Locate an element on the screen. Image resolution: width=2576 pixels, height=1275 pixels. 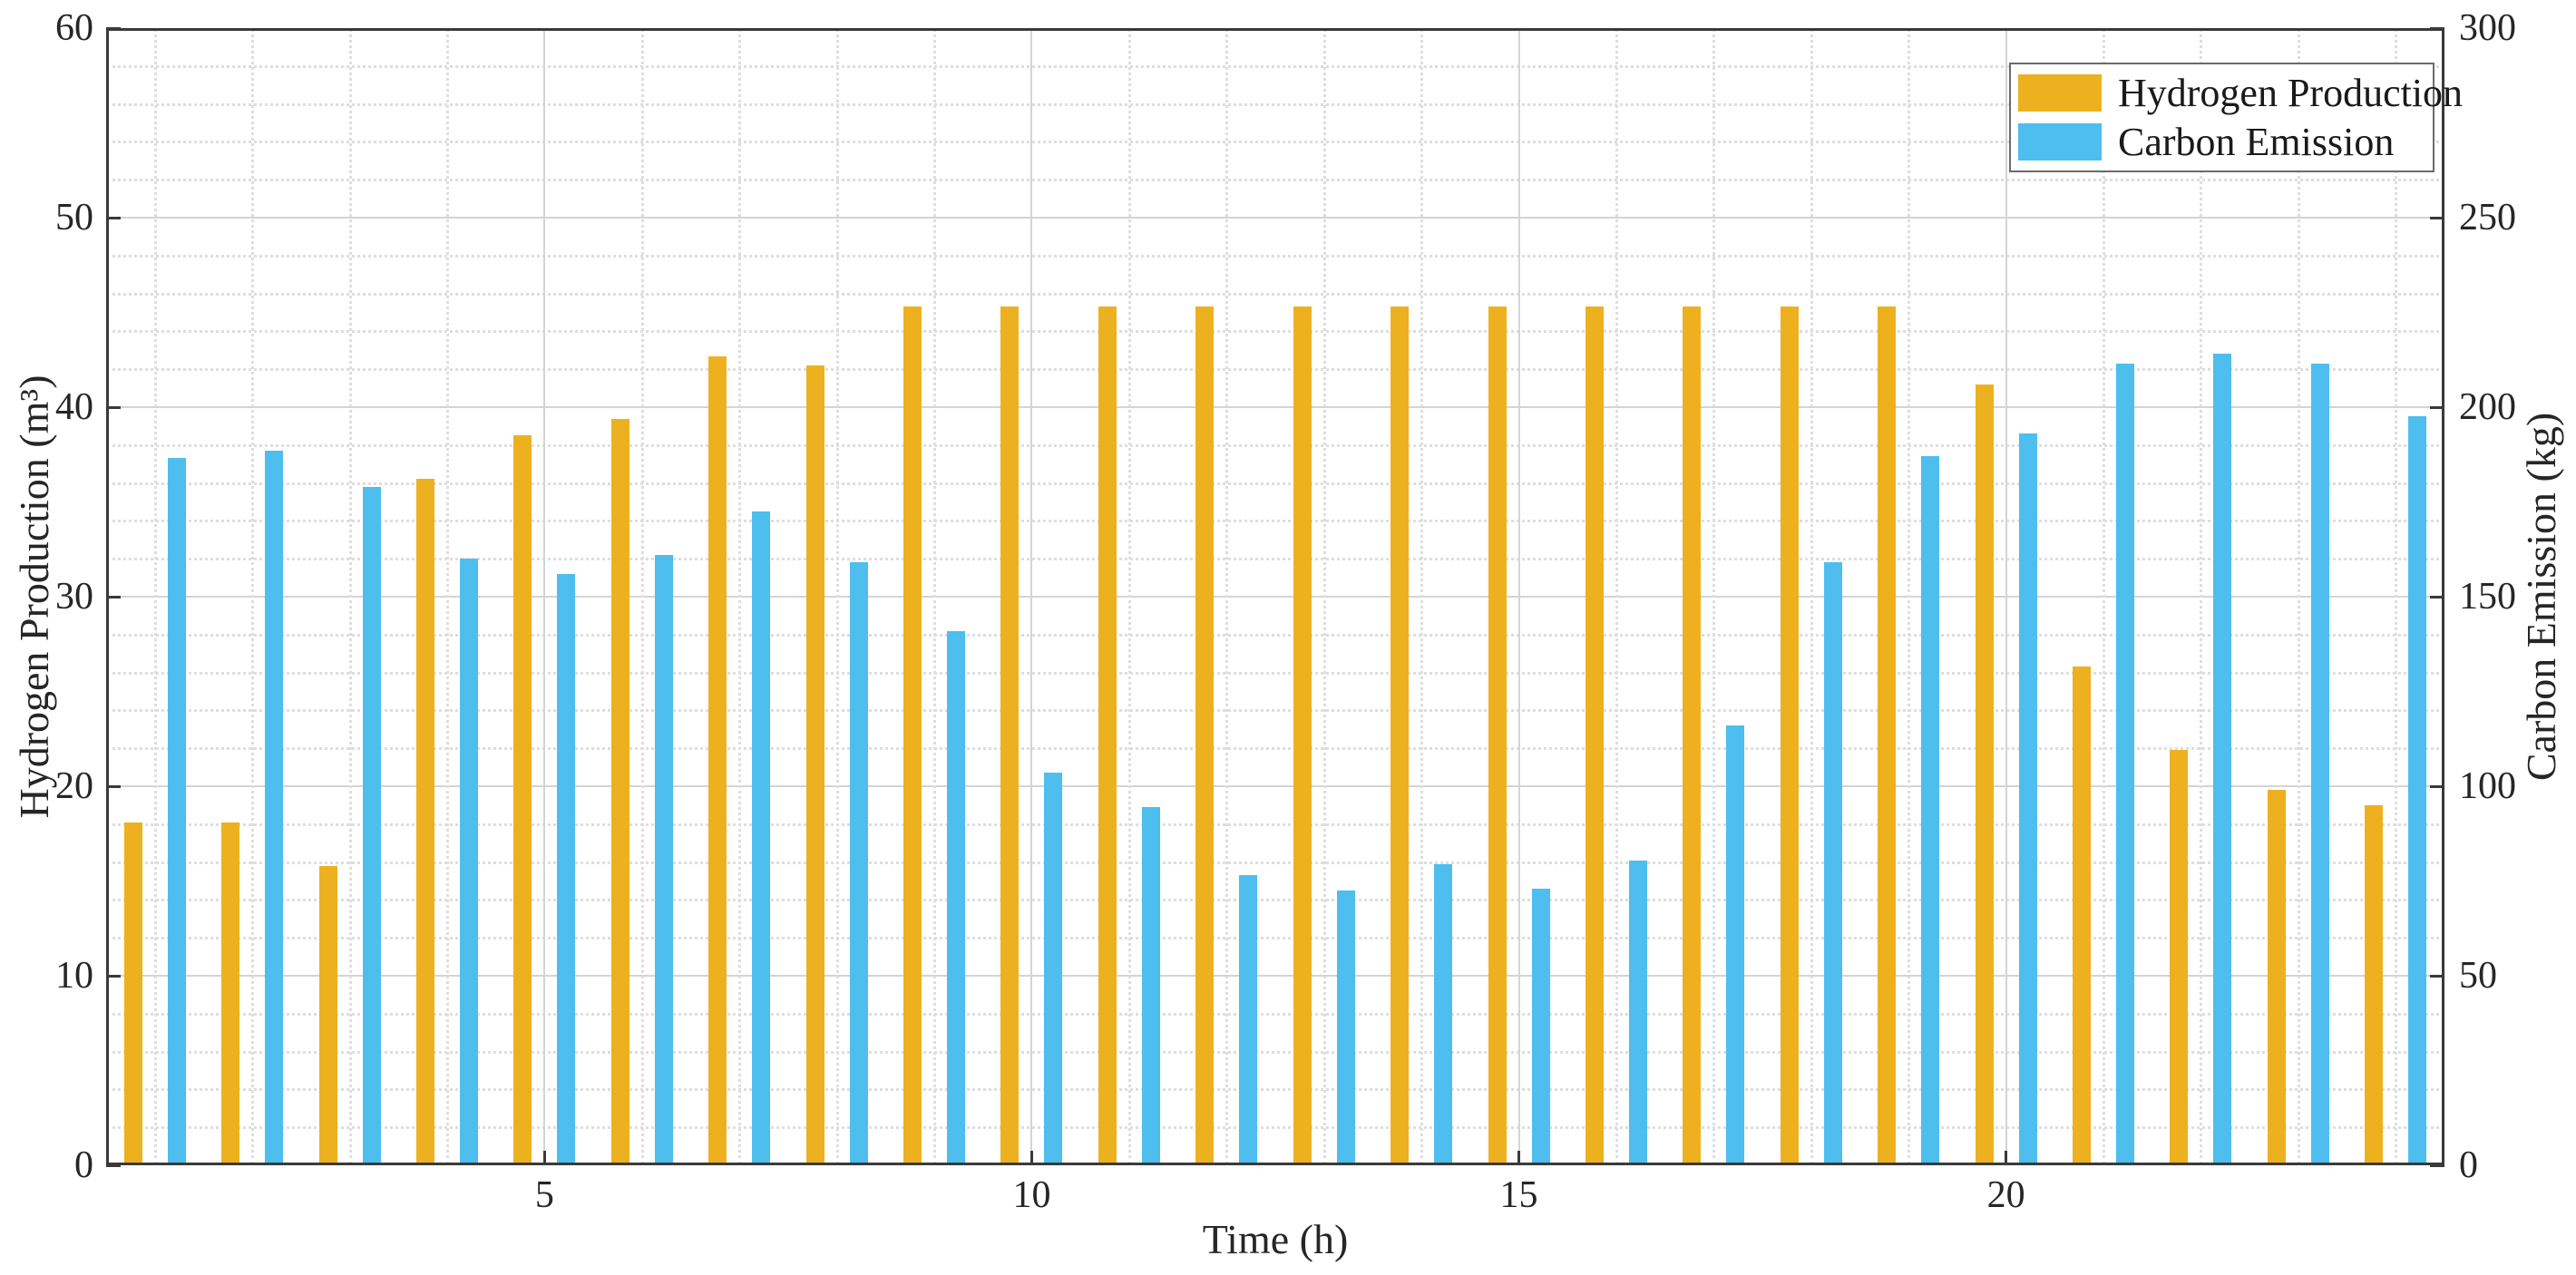
x-tick-label: 10 is located at coordinates (1031, 1195).